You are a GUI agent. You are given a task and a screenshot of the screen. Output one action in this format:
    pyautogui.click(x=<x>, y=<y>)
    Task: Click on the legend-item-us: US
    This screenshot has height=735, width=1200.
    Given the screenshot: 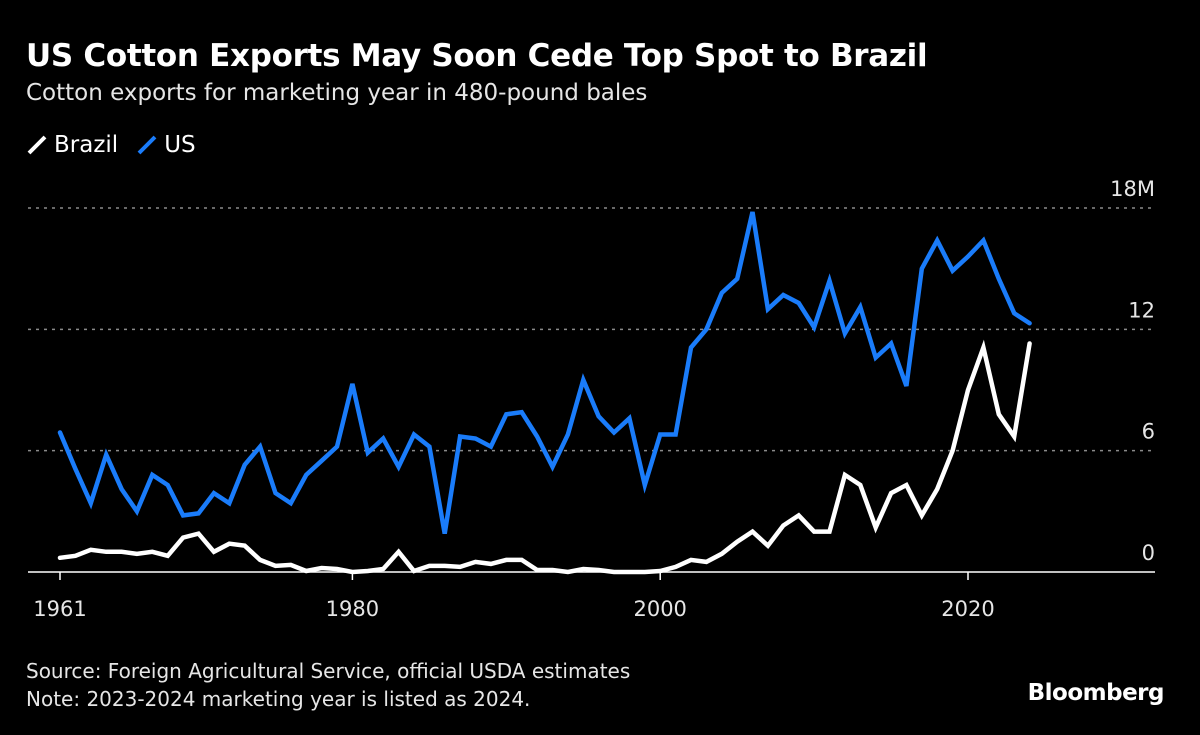 What is the action you would take?
    pyautogui.click(x=166, y=145)
    